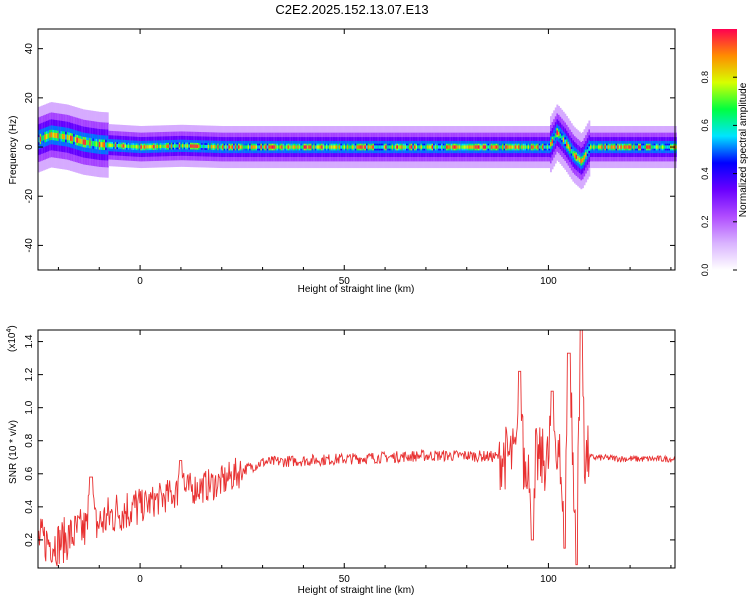 This screenshot has width=750, height=600. What do you see at coordinates (29, 147) in the screenshot?
I see `y-tick-label: 0` at bounding box center [29, 147].